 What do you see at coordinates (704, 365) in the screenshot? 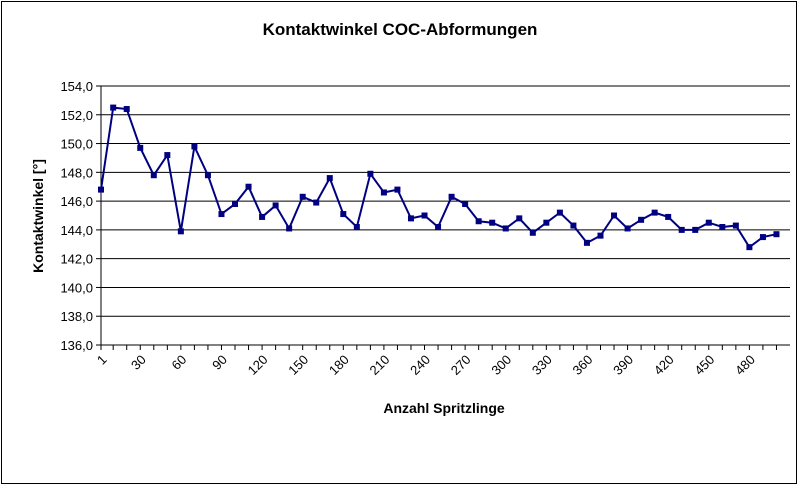
I see `x-tick-label: 450` at bounding box center [704, 365].